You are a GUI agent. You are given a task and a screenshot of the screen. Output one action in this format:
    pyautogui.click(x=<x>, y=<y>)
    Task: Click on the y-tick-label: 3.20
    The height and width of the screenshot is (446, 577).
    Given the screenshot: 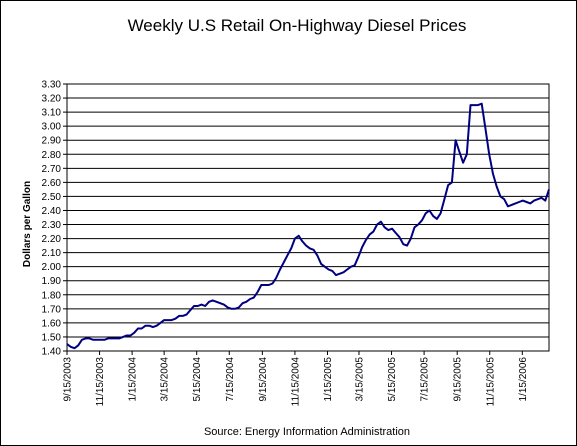 What is the action you would take?
    pyautogui.click(x=52, y=99)
    